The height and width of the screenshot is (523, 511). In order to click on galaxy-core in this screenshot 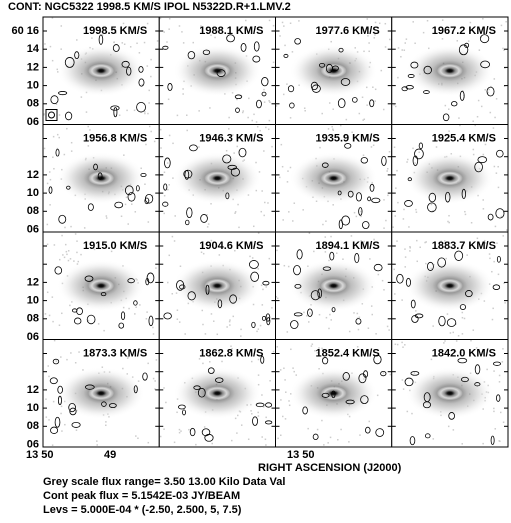, I will do `click(101, 285)`.